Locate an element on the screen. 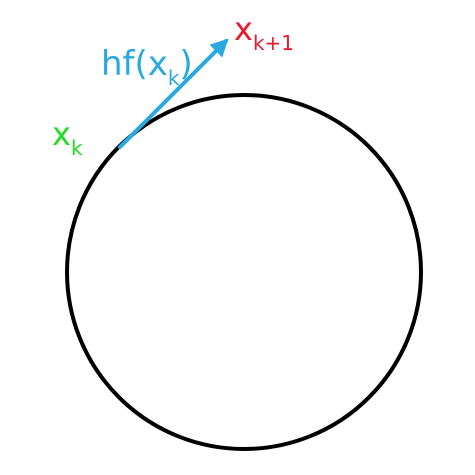 The width and height of the screenshot is (475, 475). current-point-label-base: x is located at coordinates (61, 134).